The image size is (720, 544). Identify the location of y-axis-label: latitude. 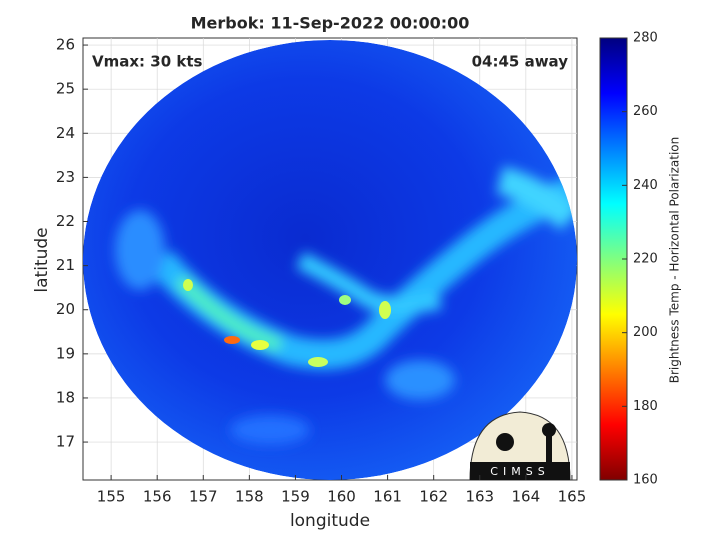
(42, 259).